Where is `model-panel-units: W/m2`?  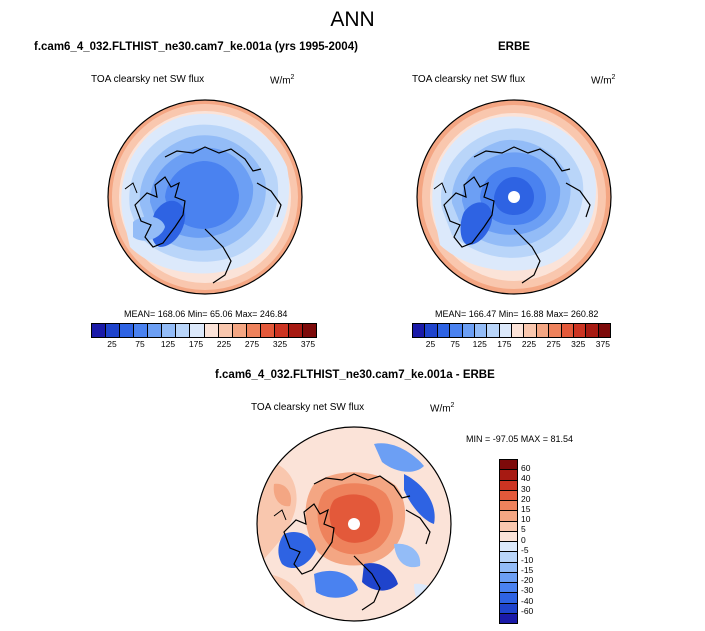 model-panel-units: W/m2 is located at coordinates (282, 80).